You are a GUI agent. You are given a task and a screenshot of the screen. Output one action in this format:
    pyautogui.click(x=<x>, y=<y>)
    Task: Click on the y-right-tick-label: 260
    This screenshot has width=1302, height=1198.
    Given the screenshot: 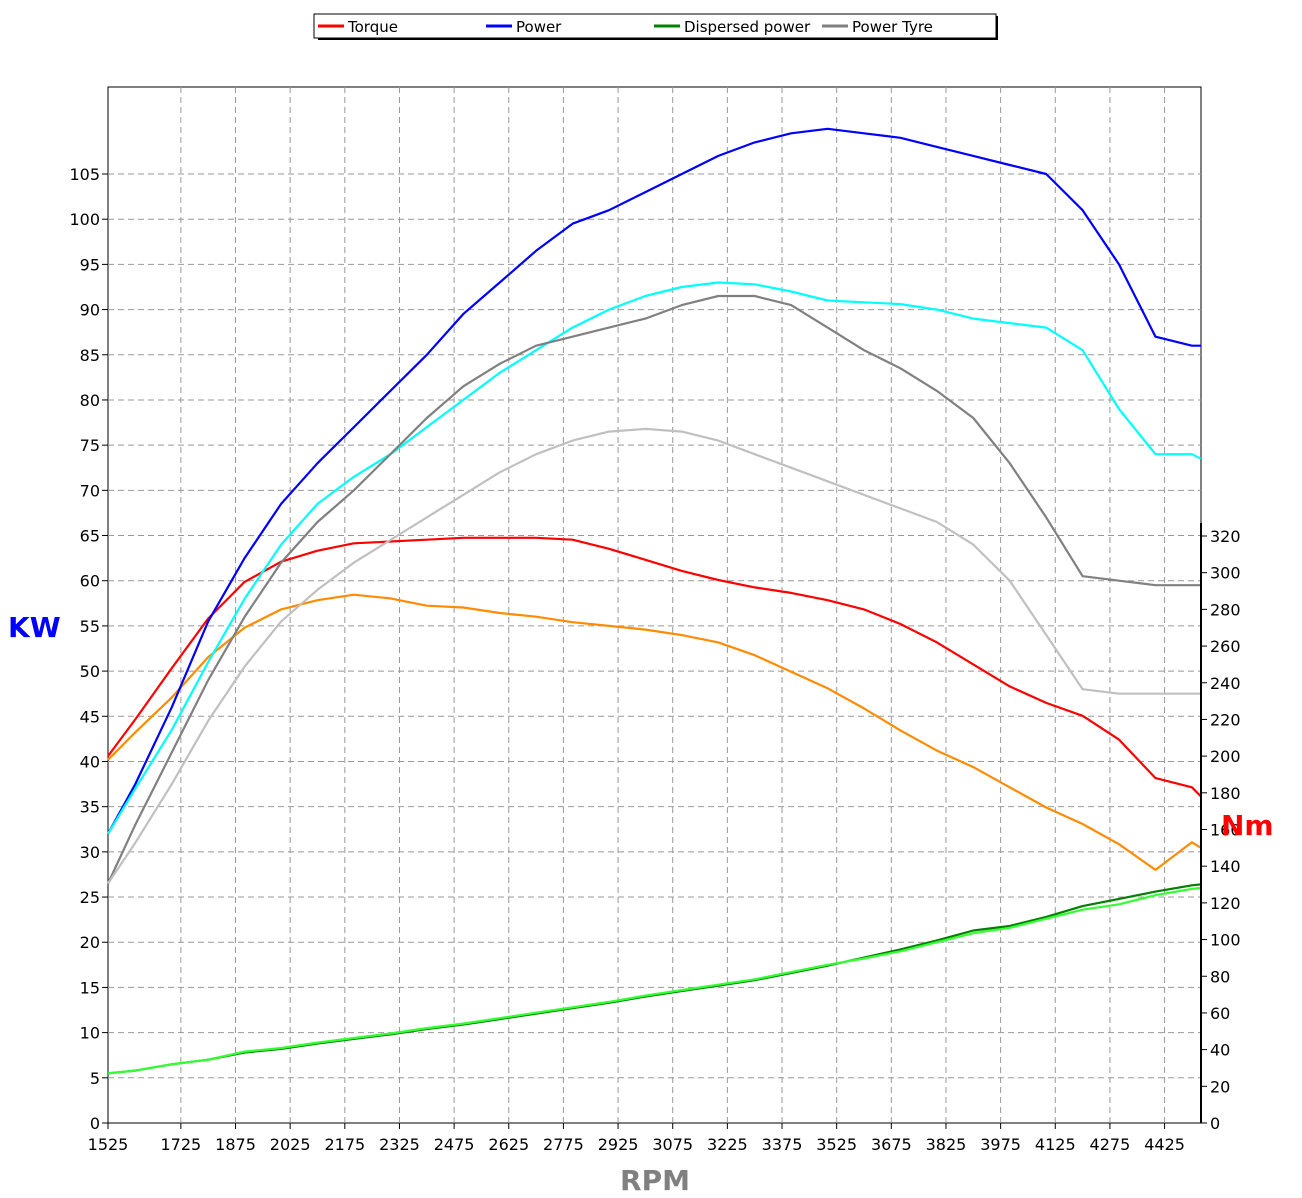 What is the action you would take?
    pyautogui.click(x=1225, y=646)
    